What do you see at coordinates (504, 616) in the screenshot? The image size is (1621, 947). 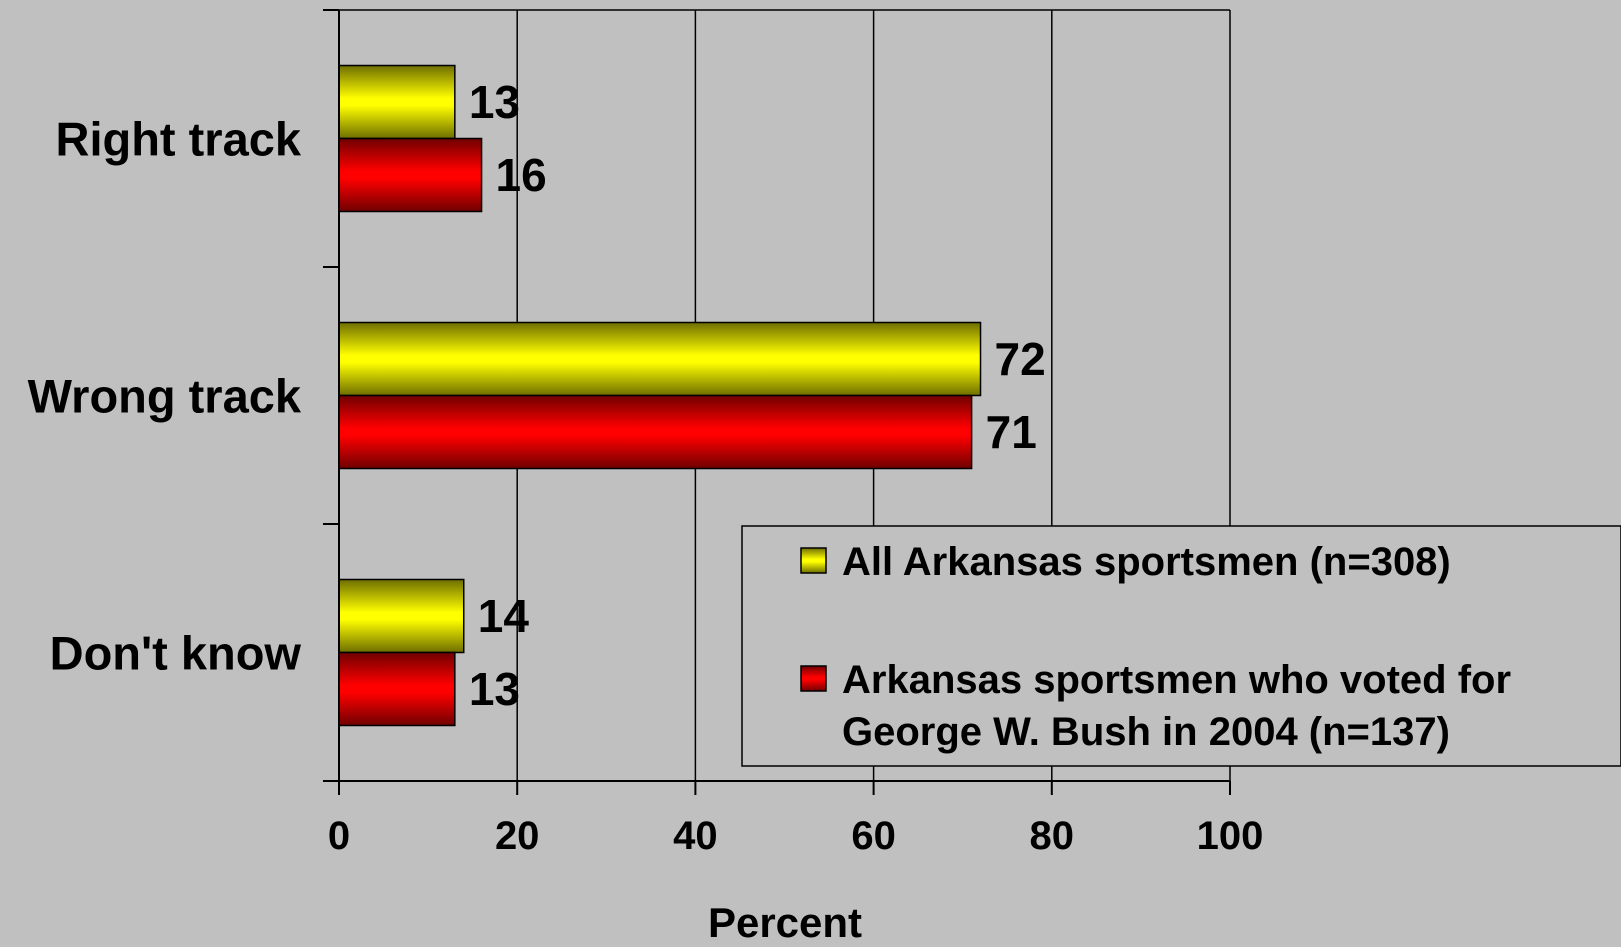 I see `data-label: 14` at bounding box center [504, 616].